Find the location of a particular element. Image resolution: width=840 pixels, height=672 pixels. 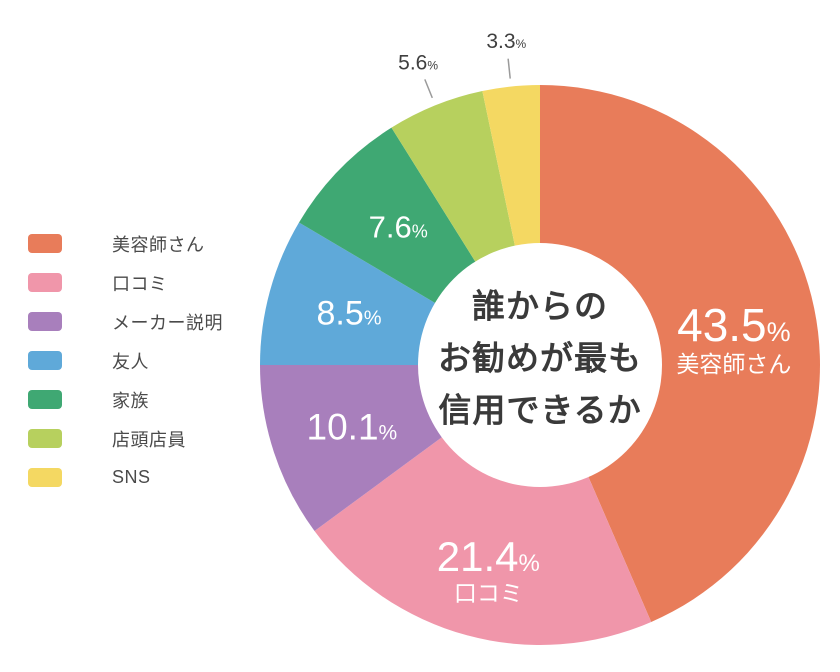

legend-label: 友人 is located at coordinates (130, 361).